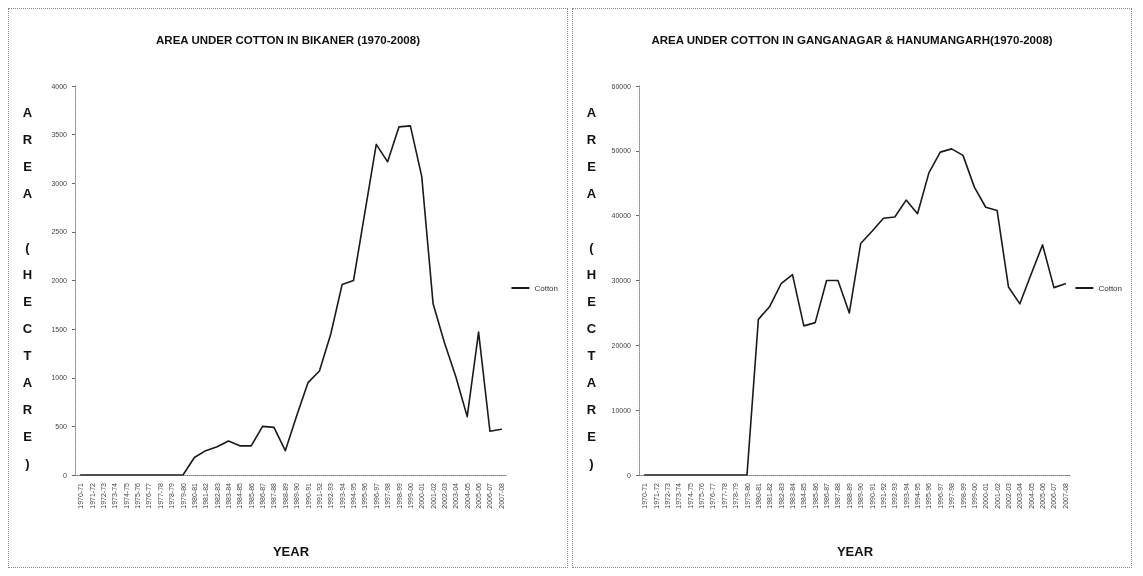  What do you see at coordinates (852, 40) in the screenshot?
I see `chart-title: AREA UNDER COTTON IN GANGANAGAR & HANUMANGARH(1970-2008)` at bounding box center [852, 40].